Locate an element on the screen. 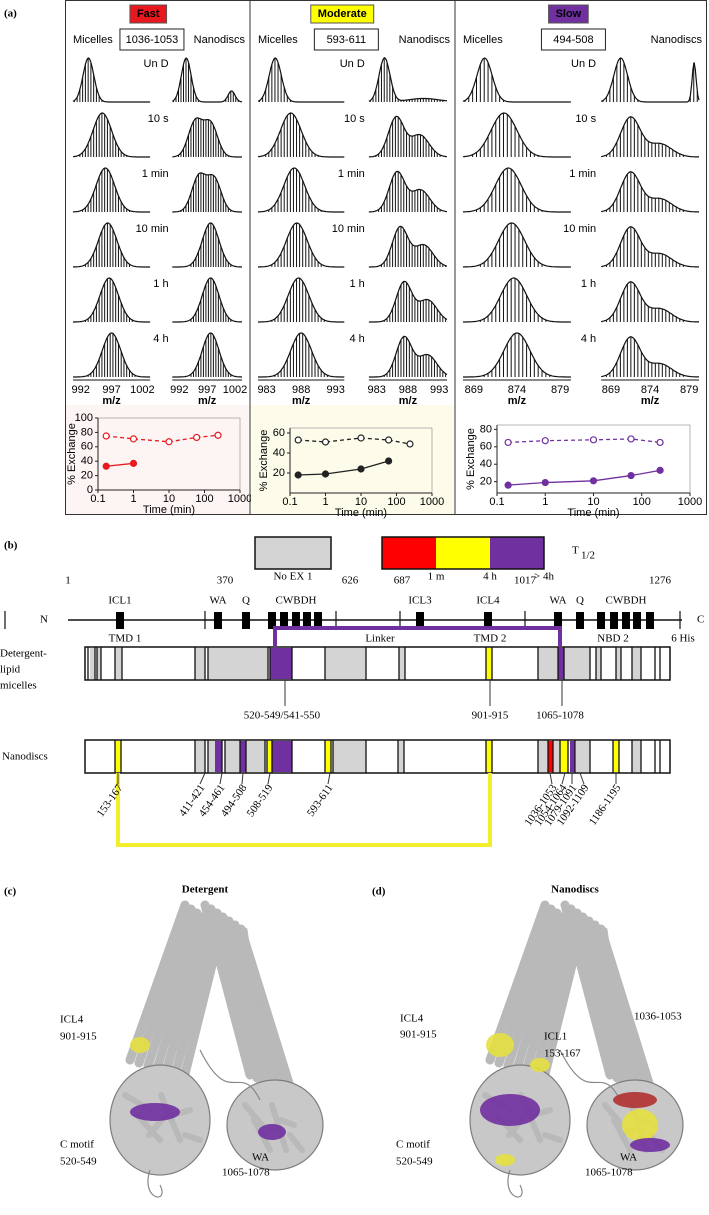 The height and width of the screenshot is (1215, 709). time-label: 10 s is located at coordinates (585, 119).